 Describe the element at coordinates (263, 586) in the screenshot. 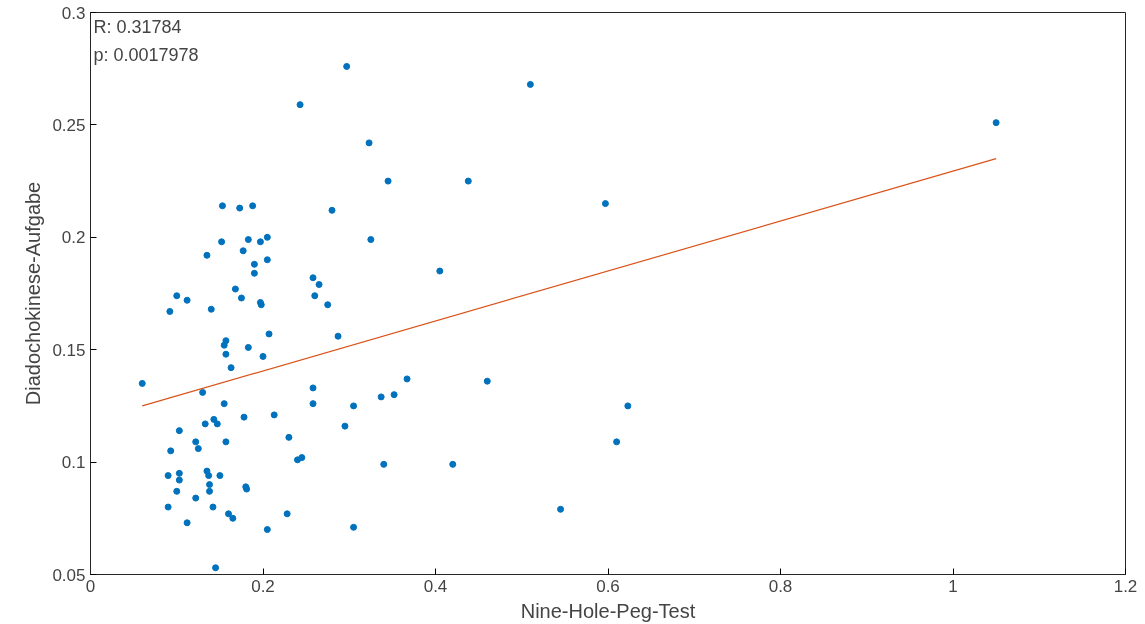

I see `x-tick-label: 0.2` at that location.